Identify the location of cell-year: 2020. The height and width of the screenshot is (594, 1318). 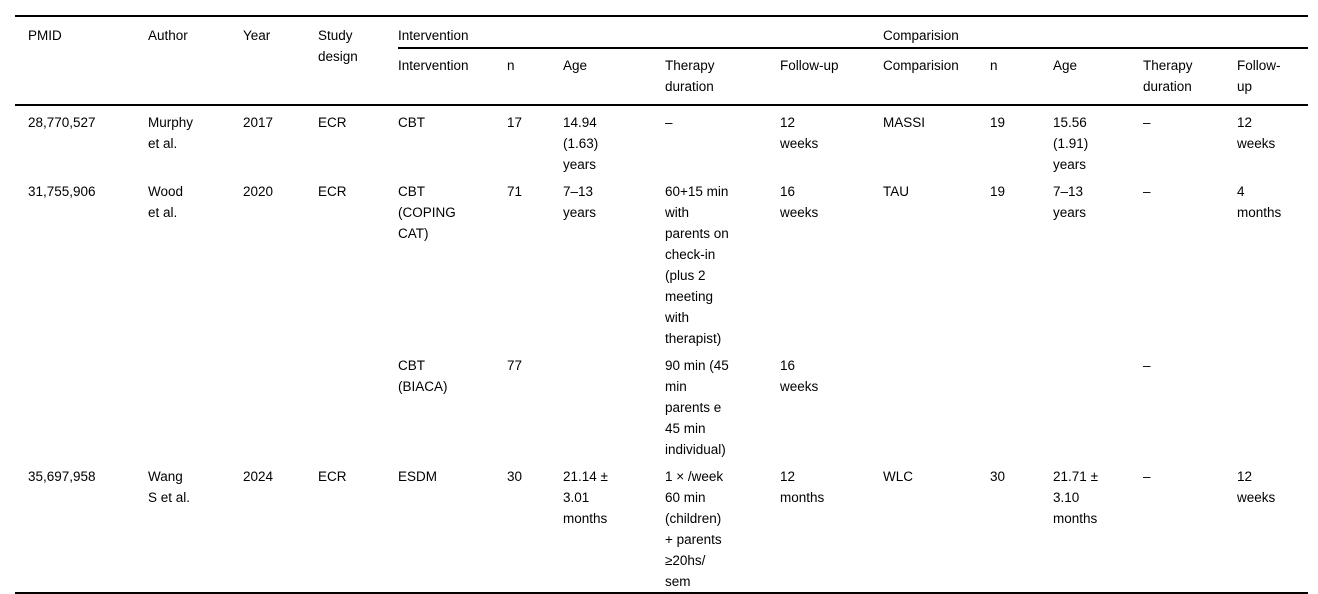
(258, 191).